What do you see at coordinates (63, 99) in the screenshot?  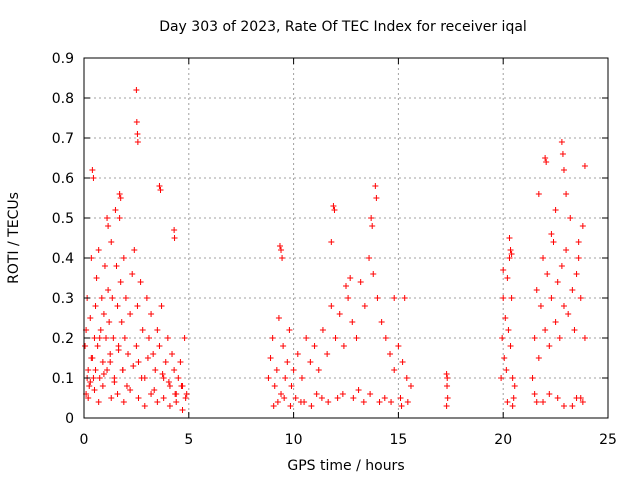 I see `y-tick-label: 0.8` at bounding box center [63, 99].